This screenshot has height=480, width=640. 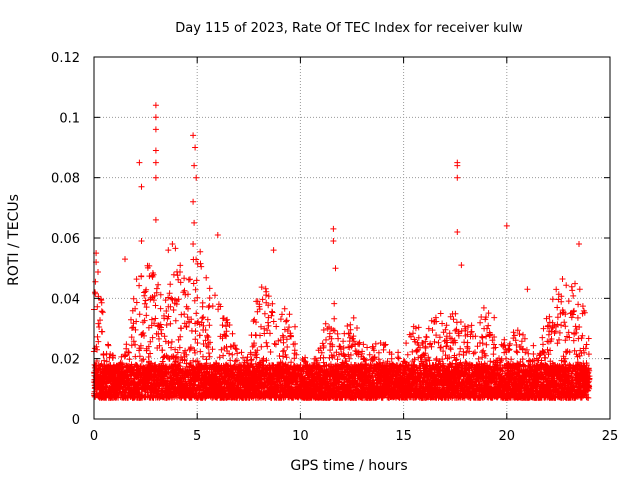 What do you see at coordinates (507, 436) in the screenshot?
I see `x-tick-label: 20` at bounding box center [507, 436].